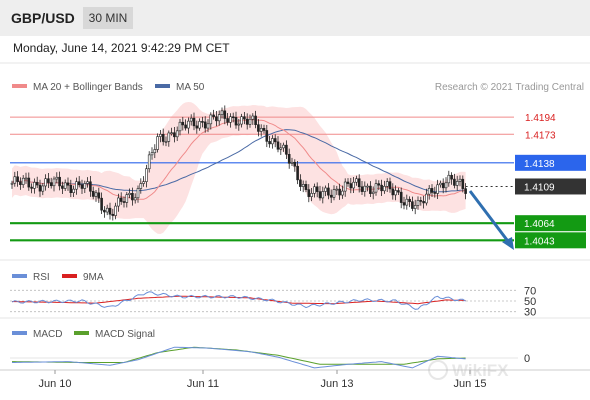  I want to click on level-label-1.4064: 1.4064, so click(539, 224).